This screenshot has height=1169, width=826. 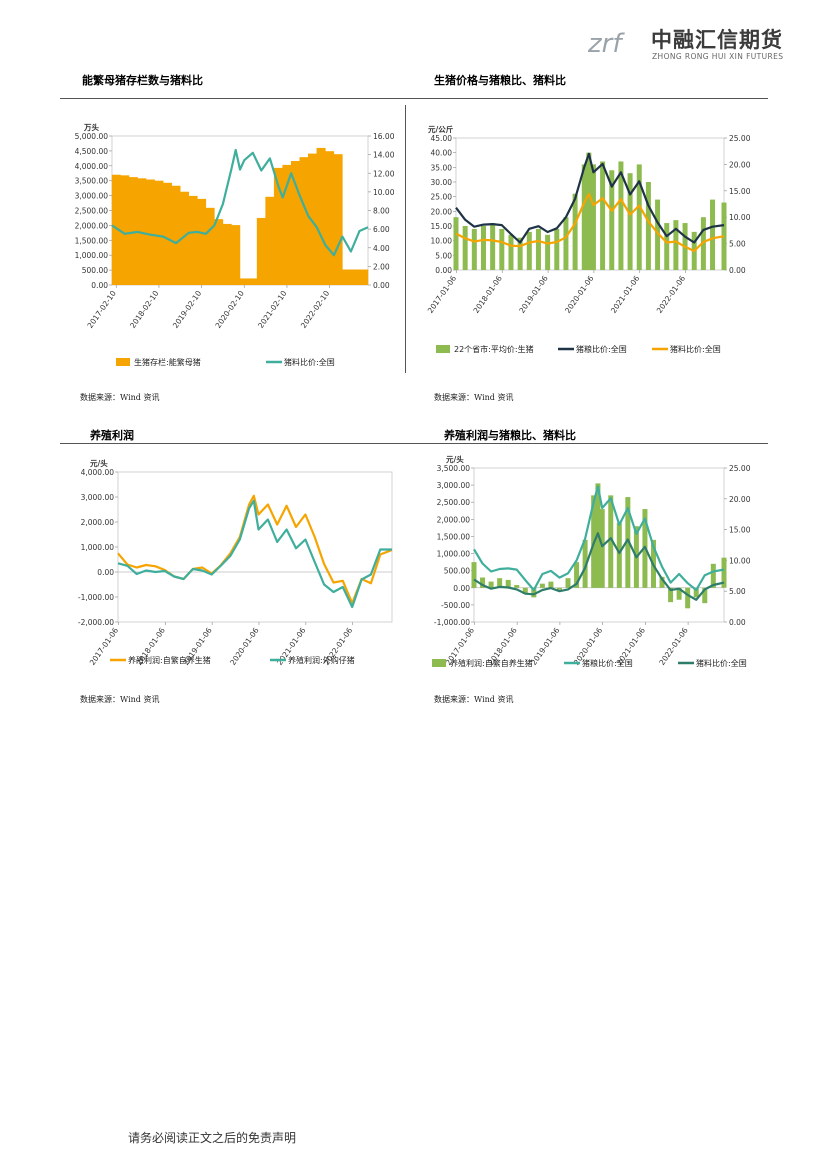 I want to click on y-tick-label: 2,000.00, so click(x=98, y=522).